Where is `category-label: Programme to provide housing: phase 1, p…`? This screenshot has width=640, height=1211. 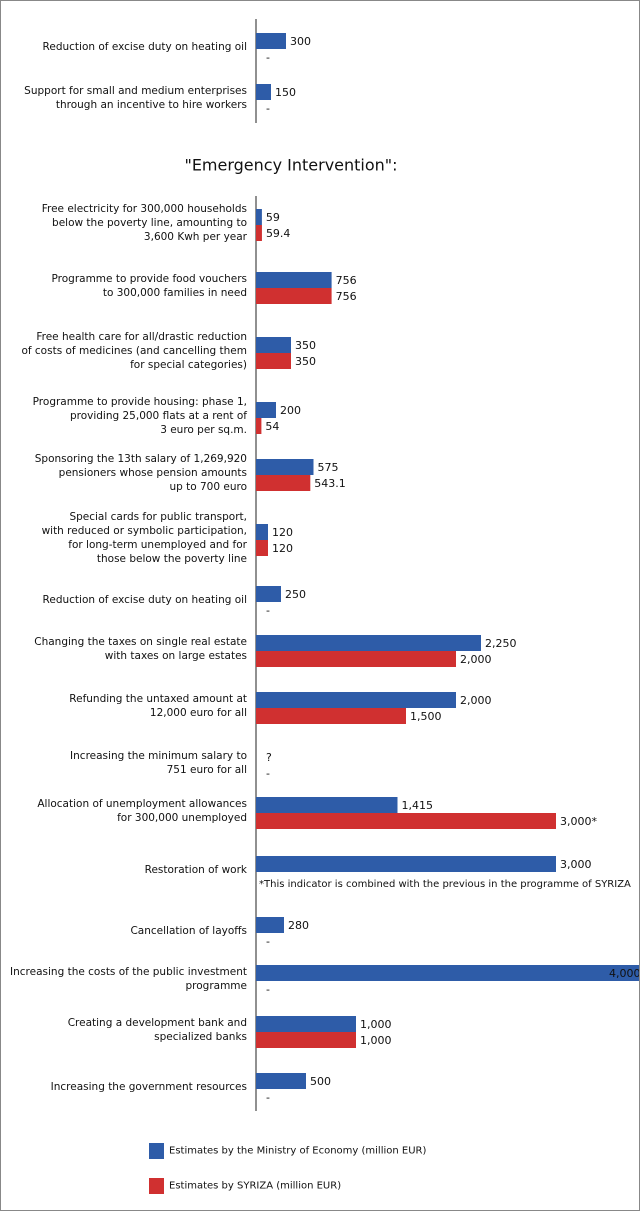 category-label: Programme to provide housing: phase 1, p… is located at coordinates (139, 416).